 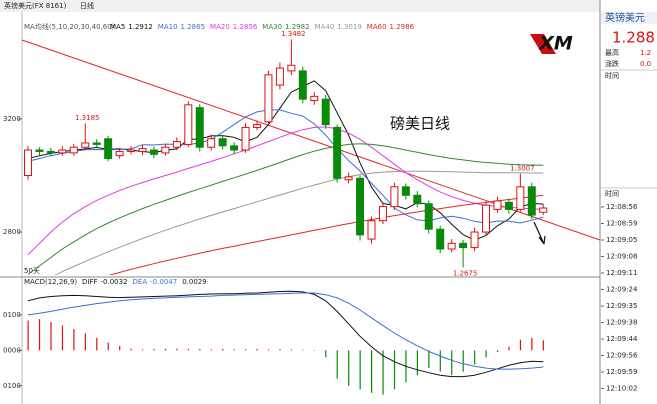 What do you see at coordinates (12, 232) in the screenshot?
I see `y-tick-label: 2800` at bounding box center [12, 232].